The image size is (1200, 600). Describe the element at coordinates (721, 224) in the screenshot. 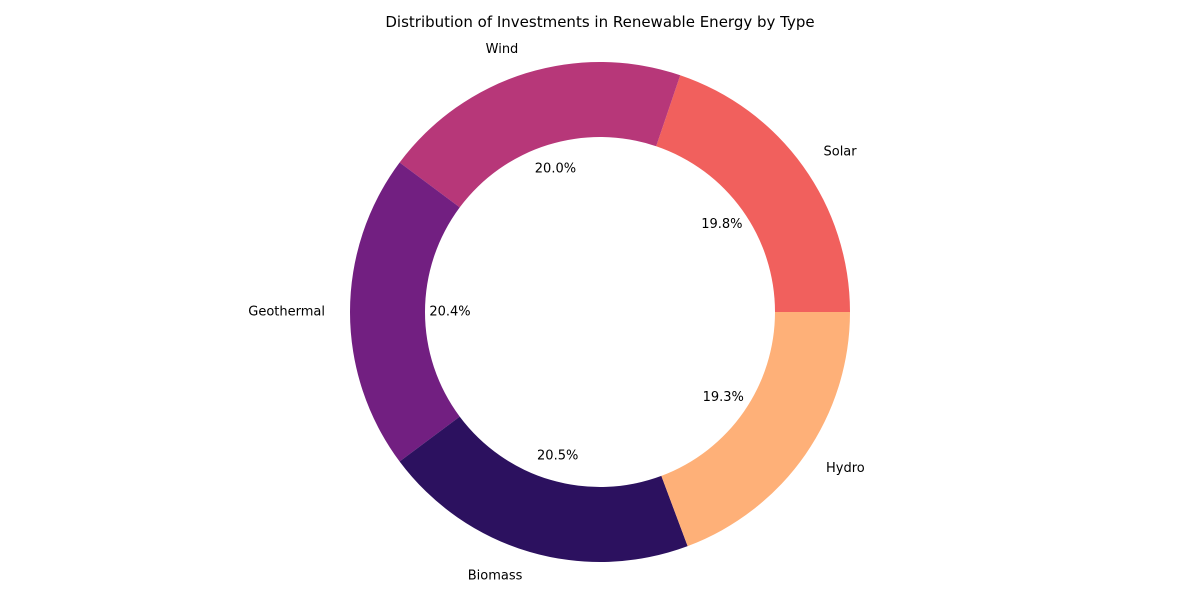

I see `slice-percent-solar: 19.8%` at that location.